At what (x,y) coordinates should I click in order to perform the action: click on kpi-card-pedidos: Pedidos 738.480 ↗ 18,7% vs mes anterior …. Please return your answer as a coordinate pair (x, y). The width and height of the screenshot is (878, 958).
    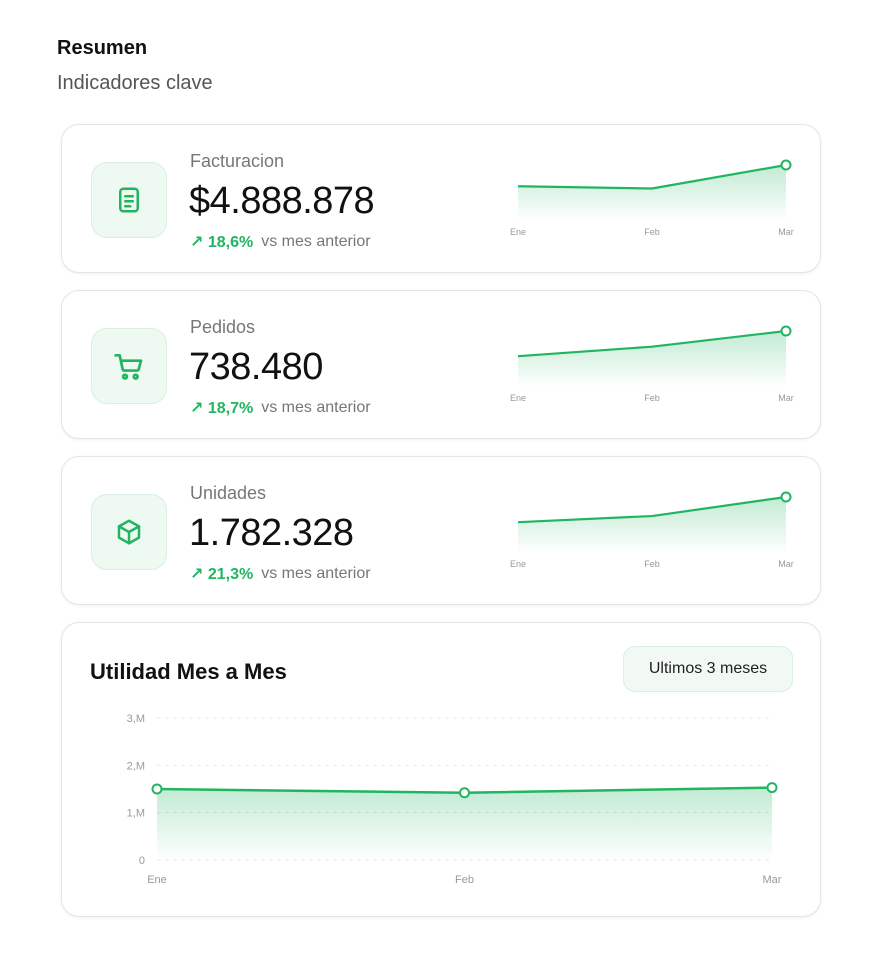
    Looking at the image, I should click on (441, 364).